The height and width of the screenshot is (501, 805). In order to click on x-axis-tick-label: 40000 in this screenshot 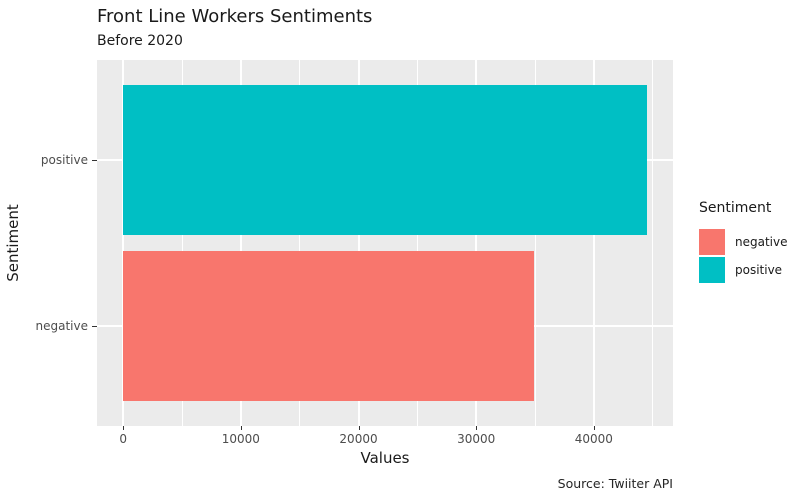, I will do `click(593, 439)`.